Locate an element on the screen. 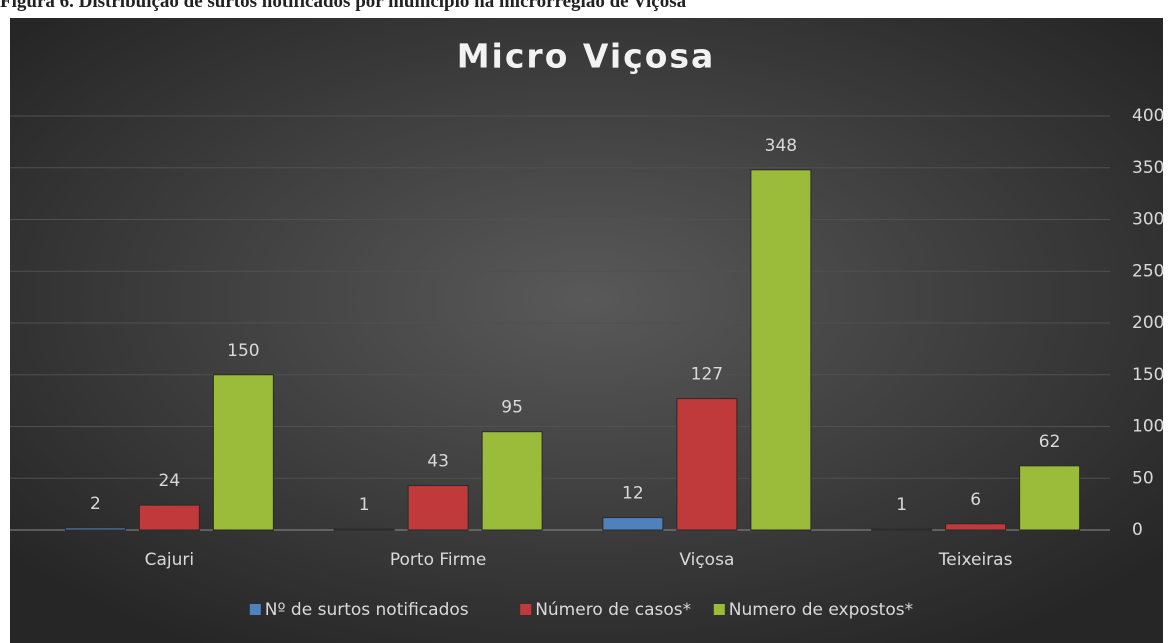  y-tick-label: 350 is located at coordinates (1148, 168).